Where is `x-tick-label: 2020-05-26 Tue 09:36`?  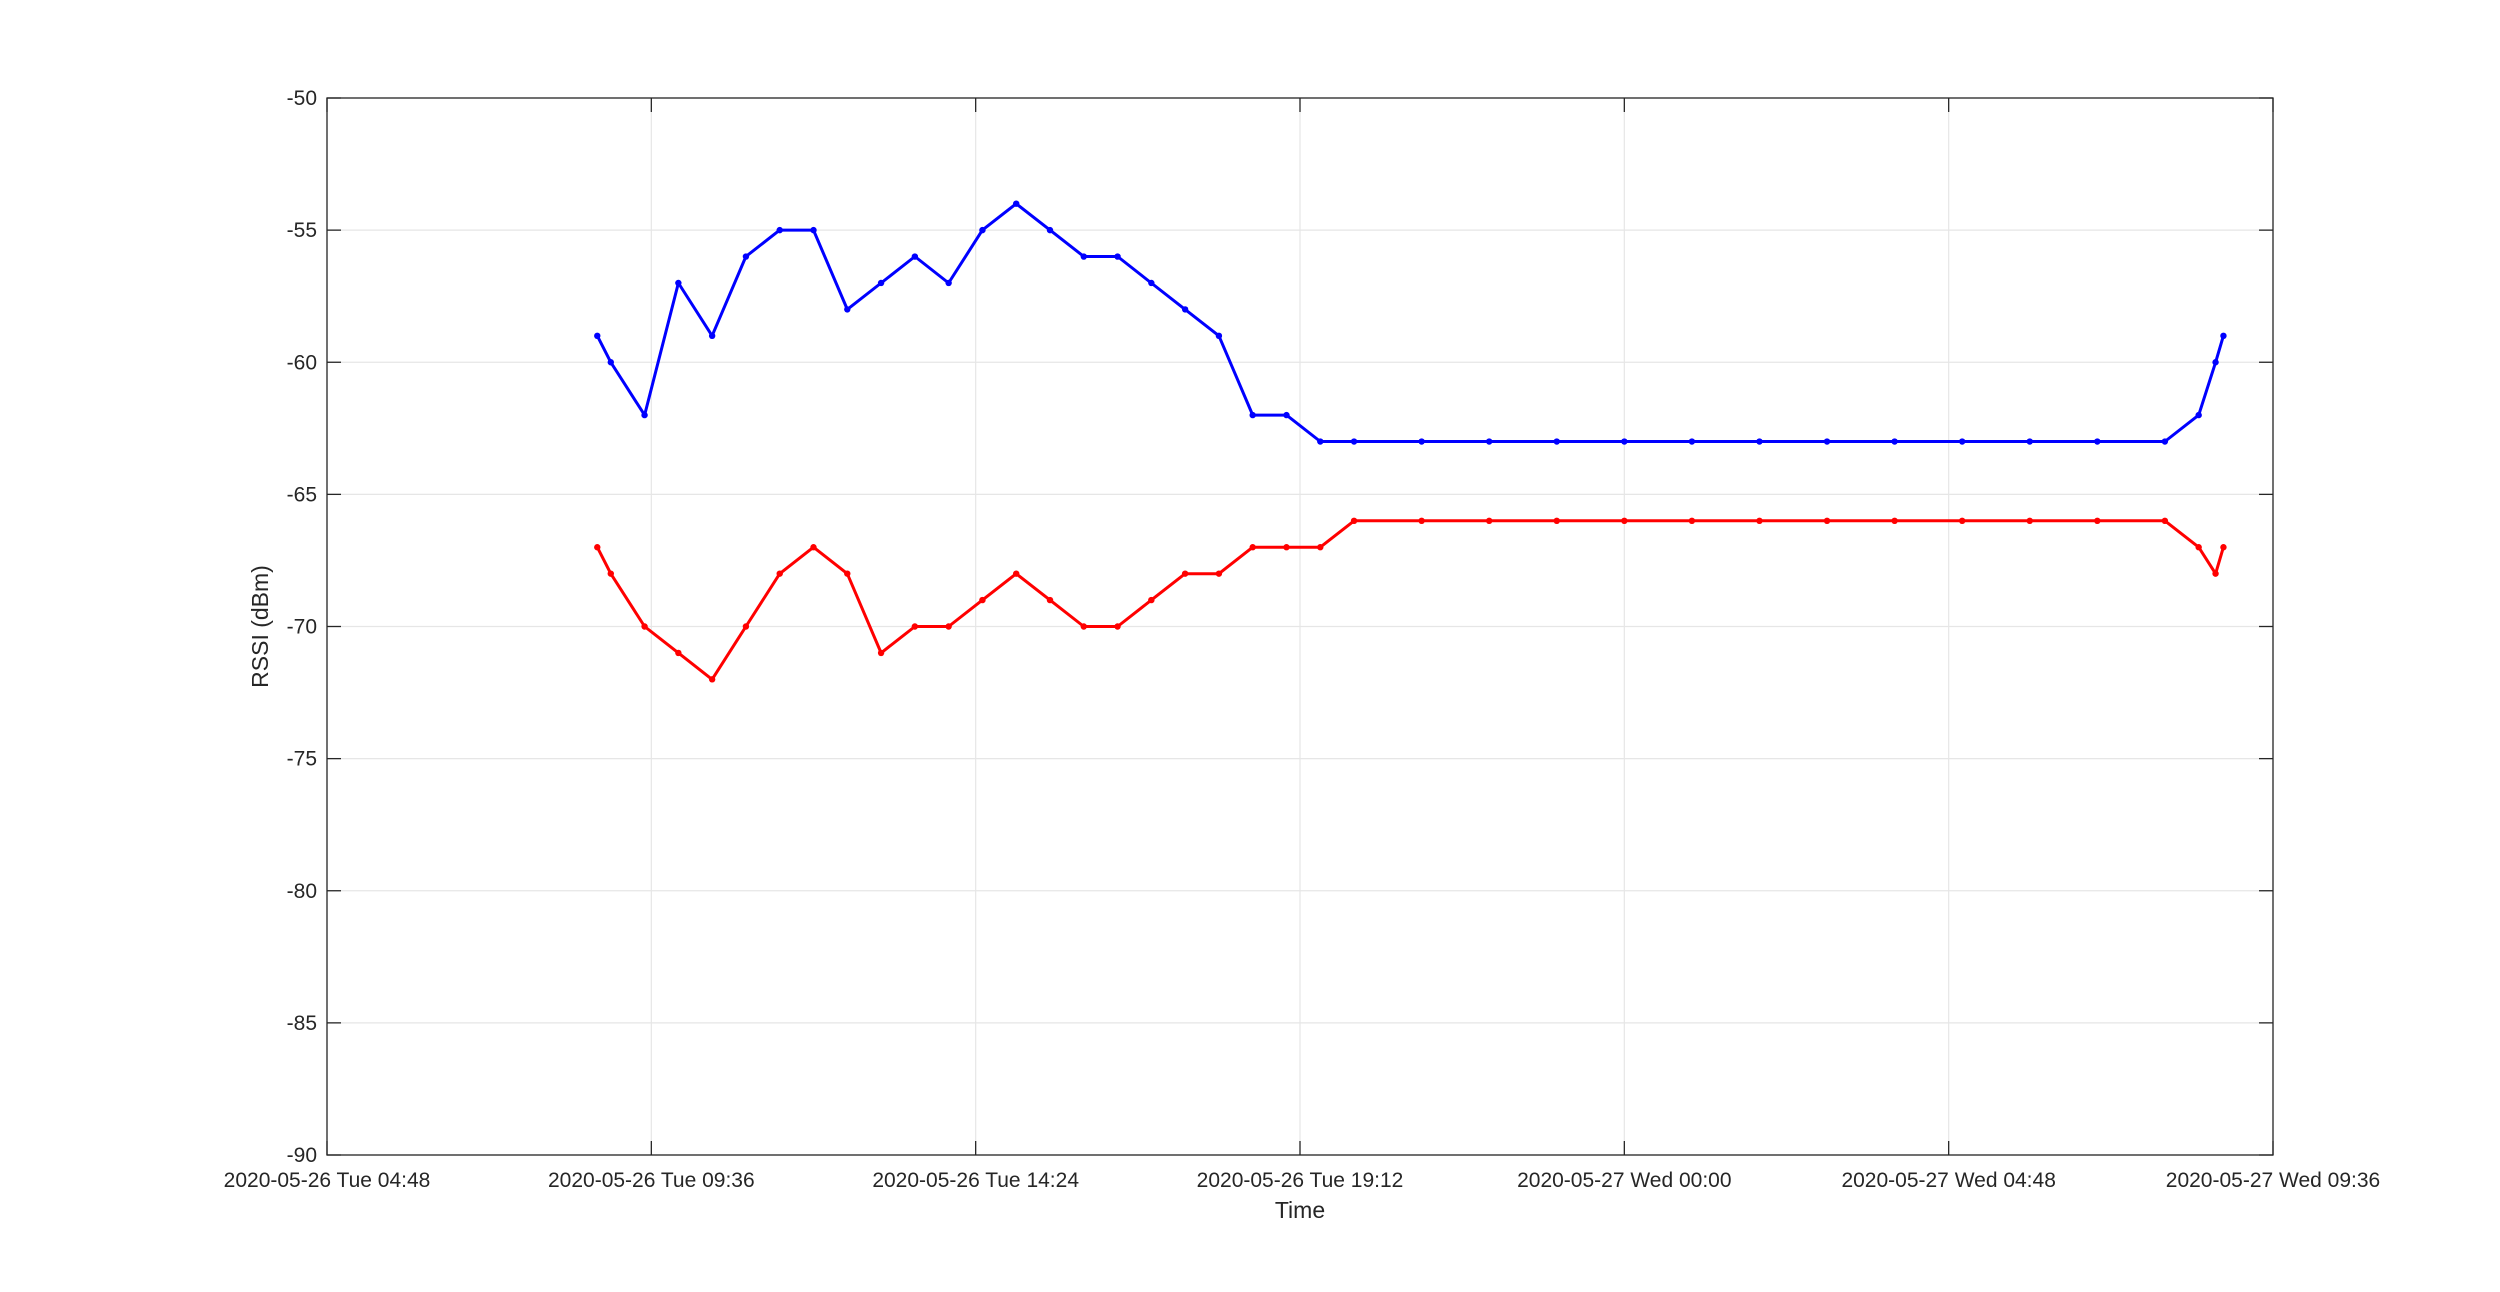
x-tick-label: 2020-05-26 Tue 09:36 is located at coordinates (651, 1180).